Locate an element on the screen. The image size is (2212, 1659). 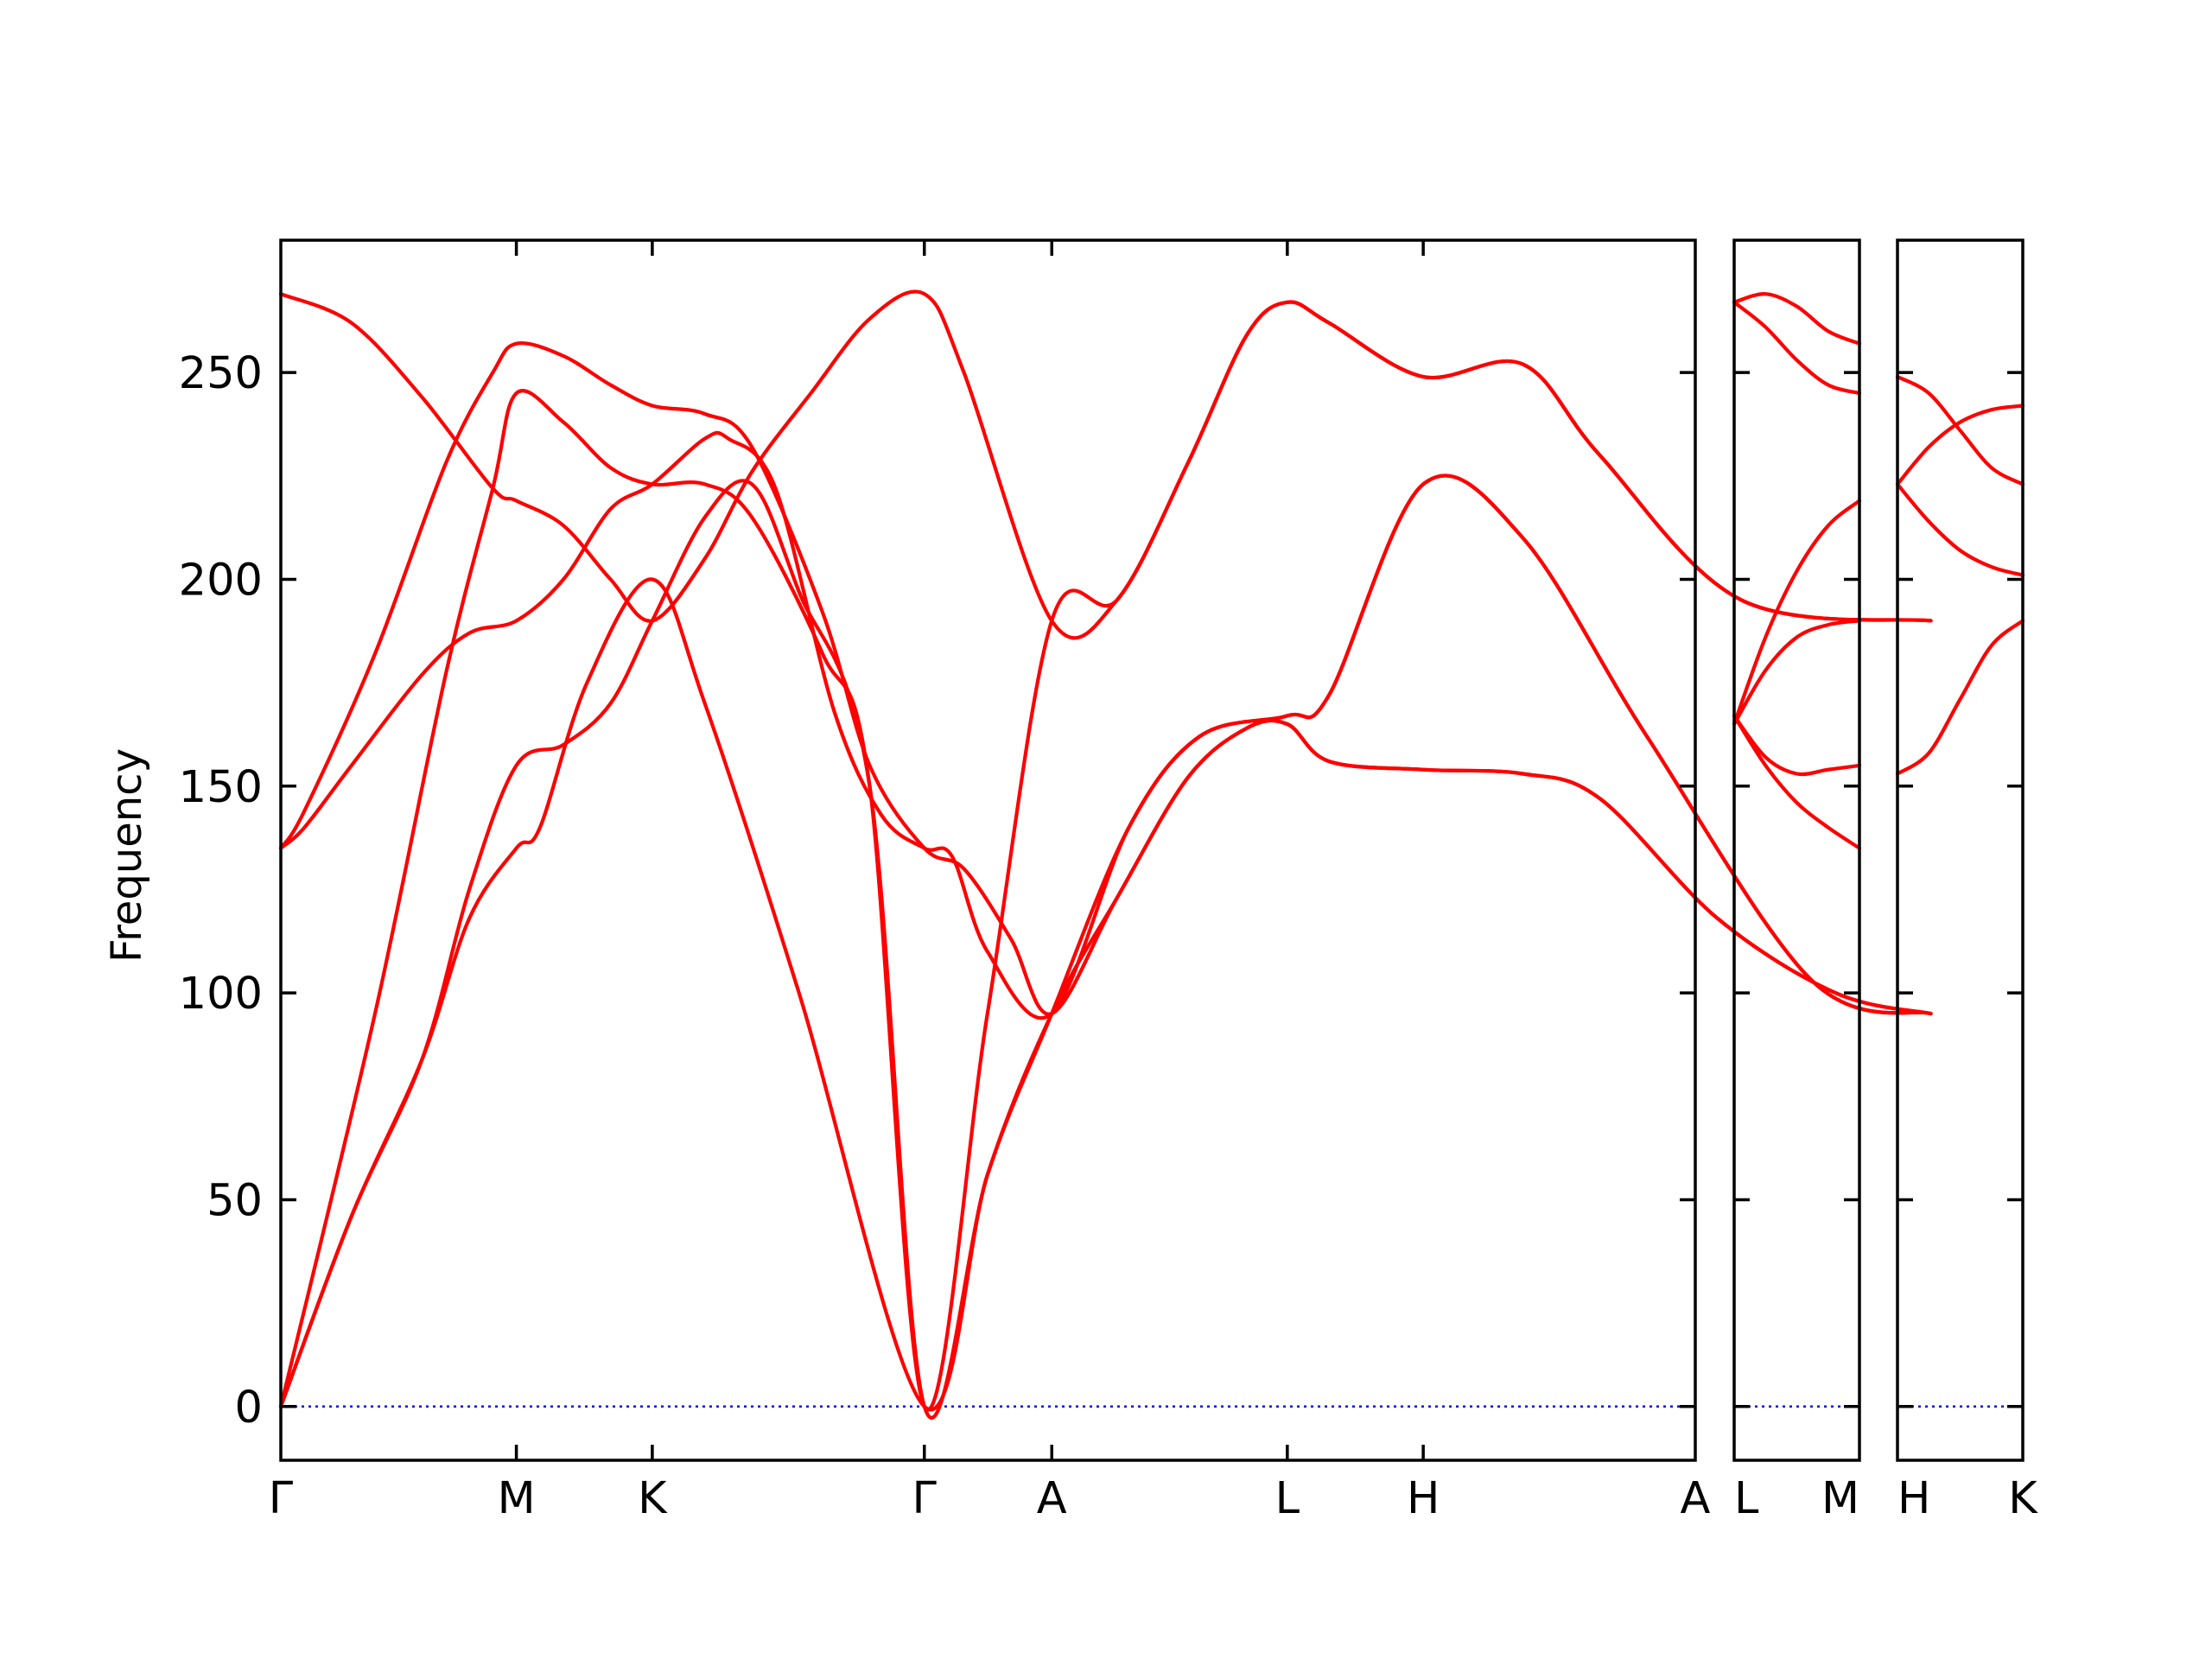
y-tick-label: 250 is located at coordinates (221, 373).